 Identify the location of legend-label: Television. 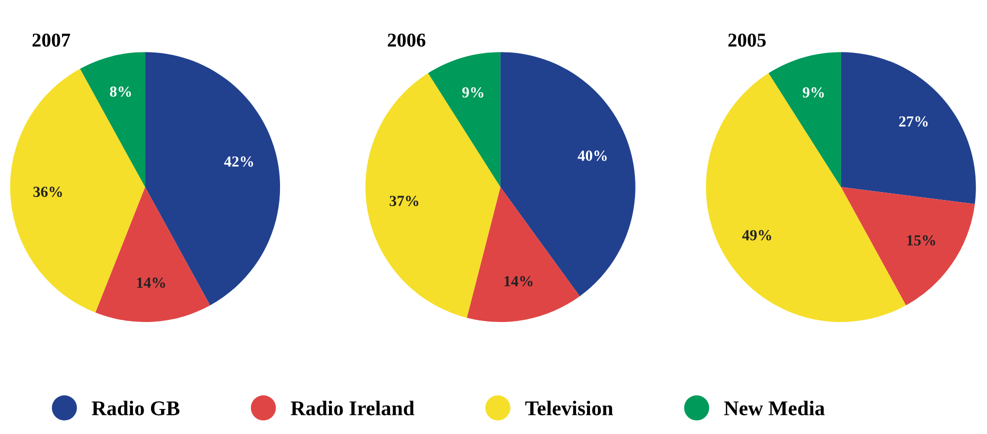
(569, 408).